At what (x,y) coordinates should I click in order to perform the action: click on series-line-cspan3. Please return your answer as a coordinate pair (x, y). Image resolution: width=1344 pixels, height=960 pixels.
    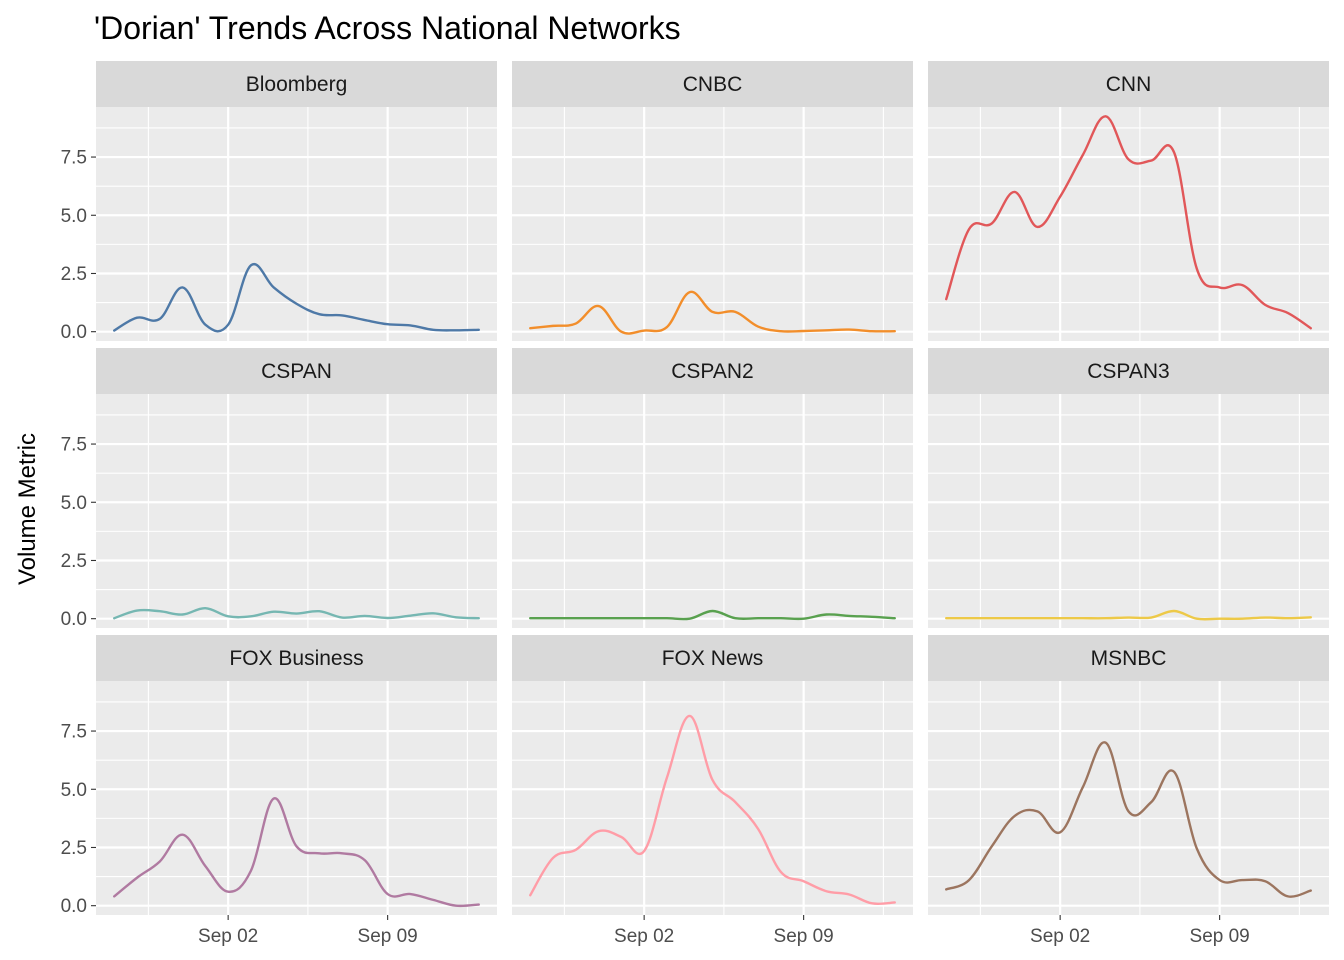
    Looking at the image, I should click on (1128, 615).